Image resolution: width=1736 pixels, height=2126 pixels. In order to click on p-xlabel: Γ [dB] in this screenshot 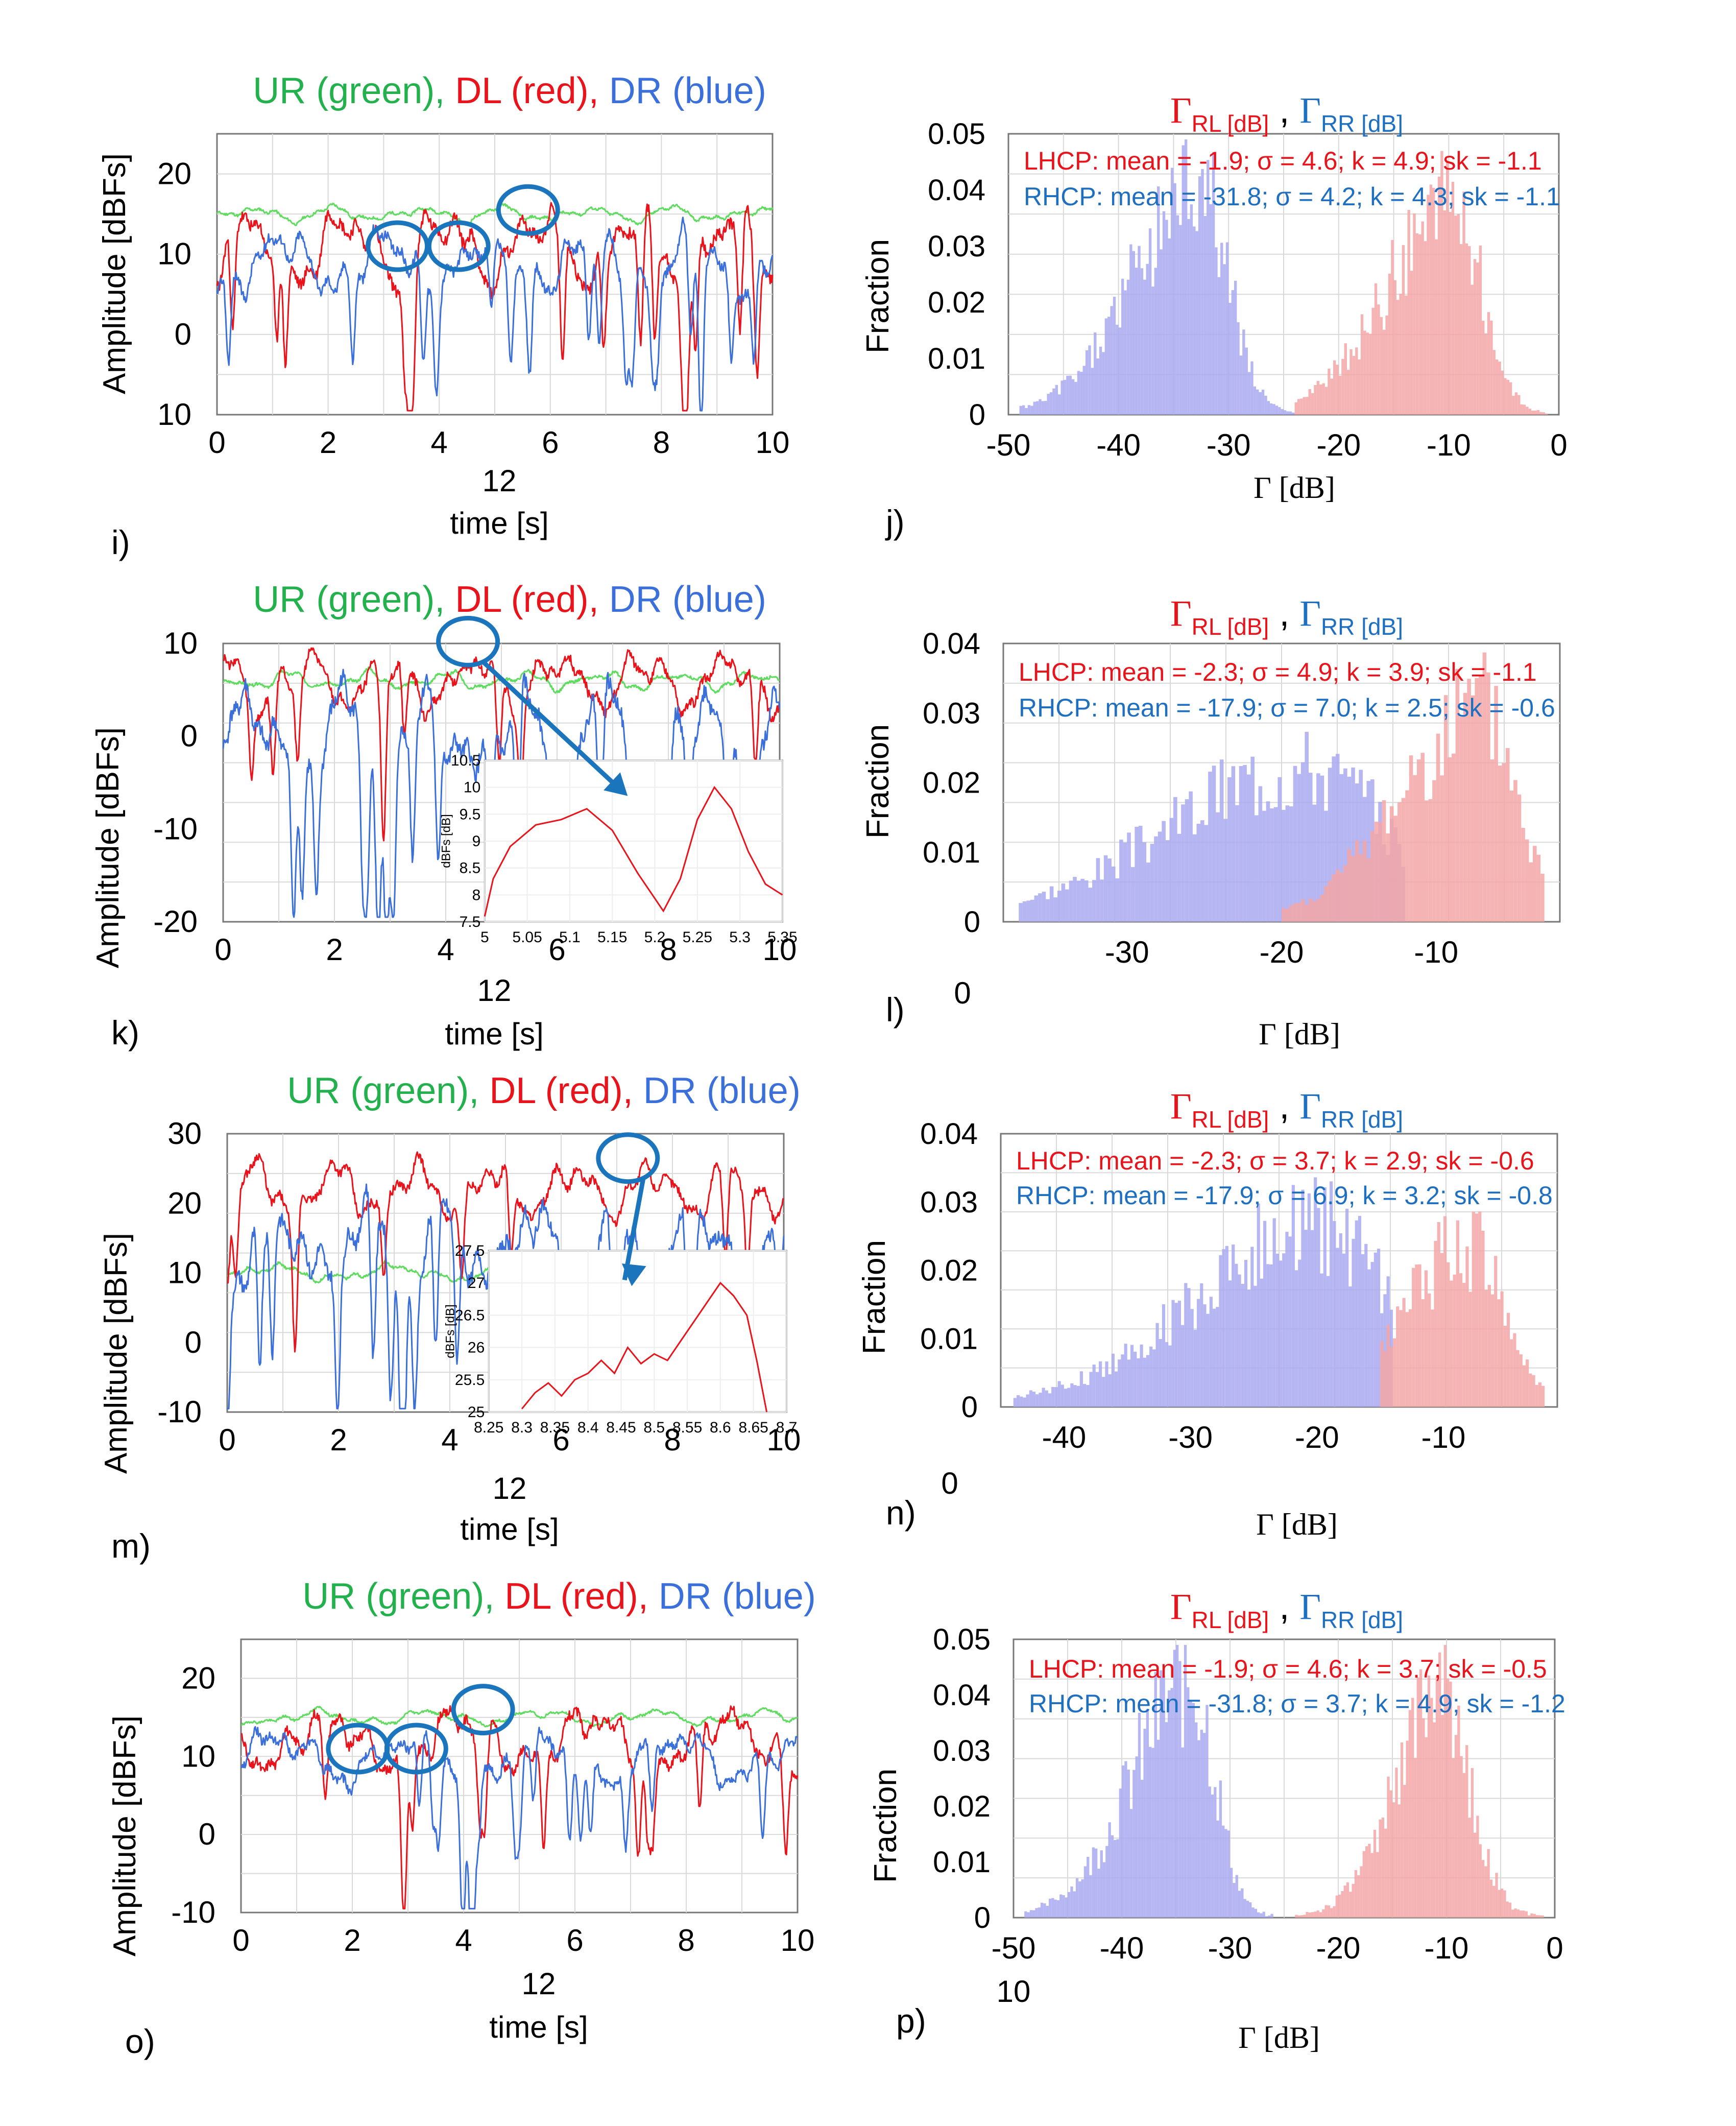, I will do `click(1279, 2038)`.